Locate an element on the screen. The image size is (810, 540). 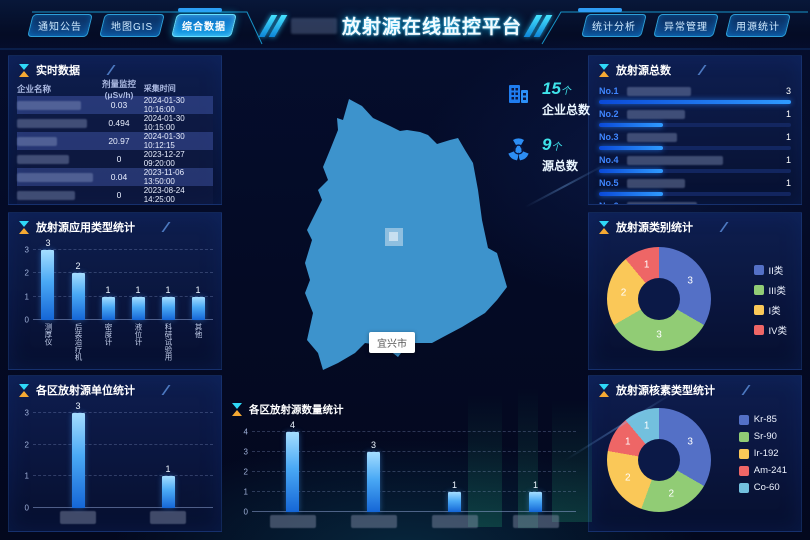
rank-row: No.1 3 is located at coordinates (695, 94).